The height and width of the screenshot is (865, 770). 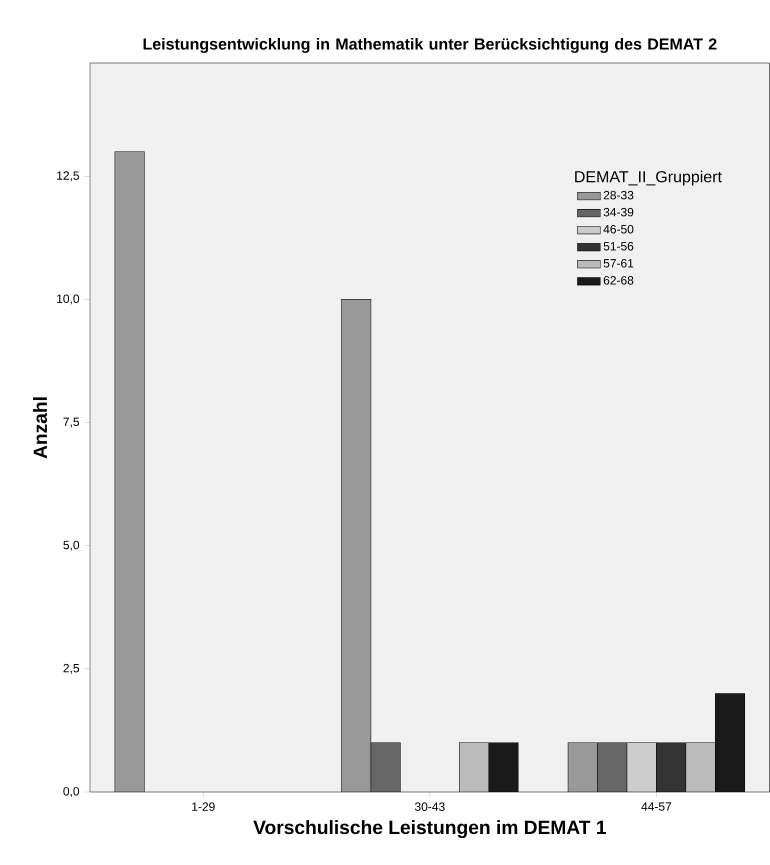 I want to click on legend-label: 46-50, so click(x=618, y=229).